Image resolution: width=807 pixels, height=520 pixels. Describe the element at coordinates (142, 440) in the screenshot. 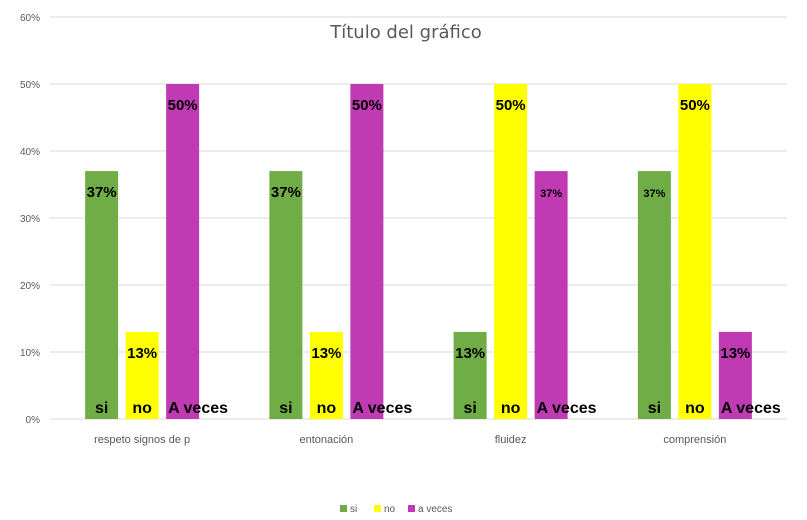

I see `category-label: respeto signos de p` at that location.